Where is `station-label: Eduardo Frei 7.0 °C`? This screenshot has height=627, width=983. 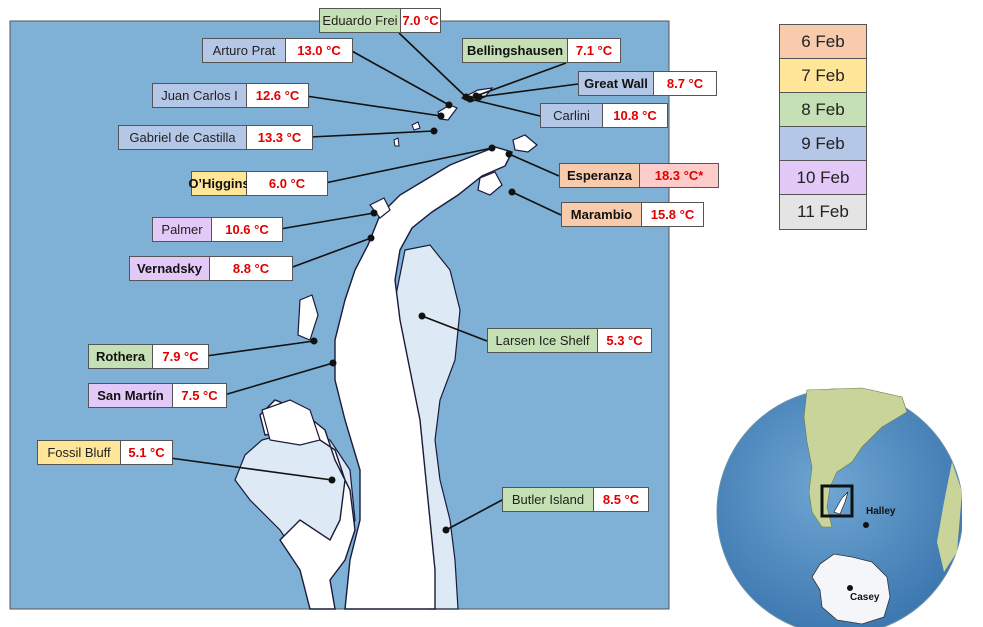 station-label: Eduardo Frei 7.0 °C is located at coordinates (380, 20).